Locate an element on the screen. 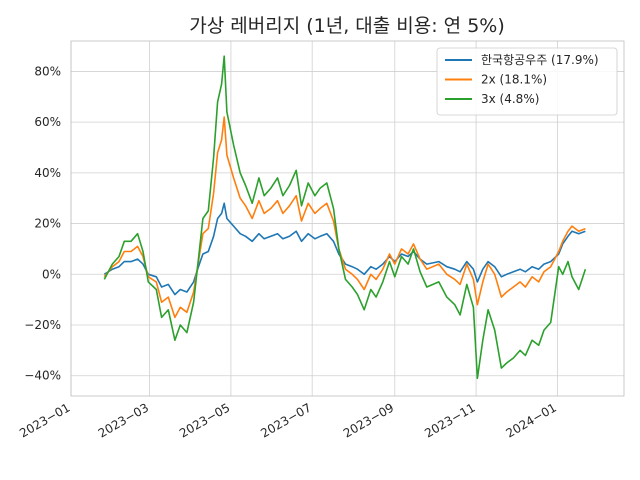 The height and width of the screenshot is (480, 640). legend-label: 한국항공우주 (17.9%) is located at coordinates (540, 60).